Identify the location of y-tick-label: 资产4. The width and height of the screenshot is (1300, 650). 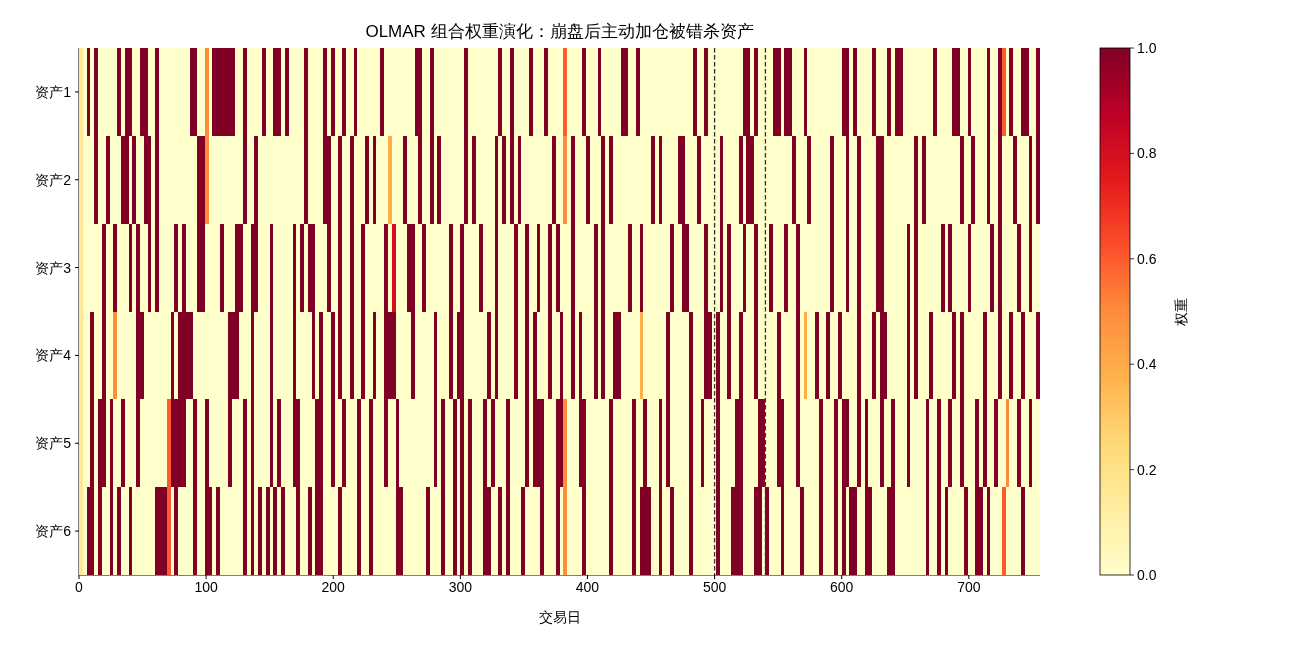
(53, 355).